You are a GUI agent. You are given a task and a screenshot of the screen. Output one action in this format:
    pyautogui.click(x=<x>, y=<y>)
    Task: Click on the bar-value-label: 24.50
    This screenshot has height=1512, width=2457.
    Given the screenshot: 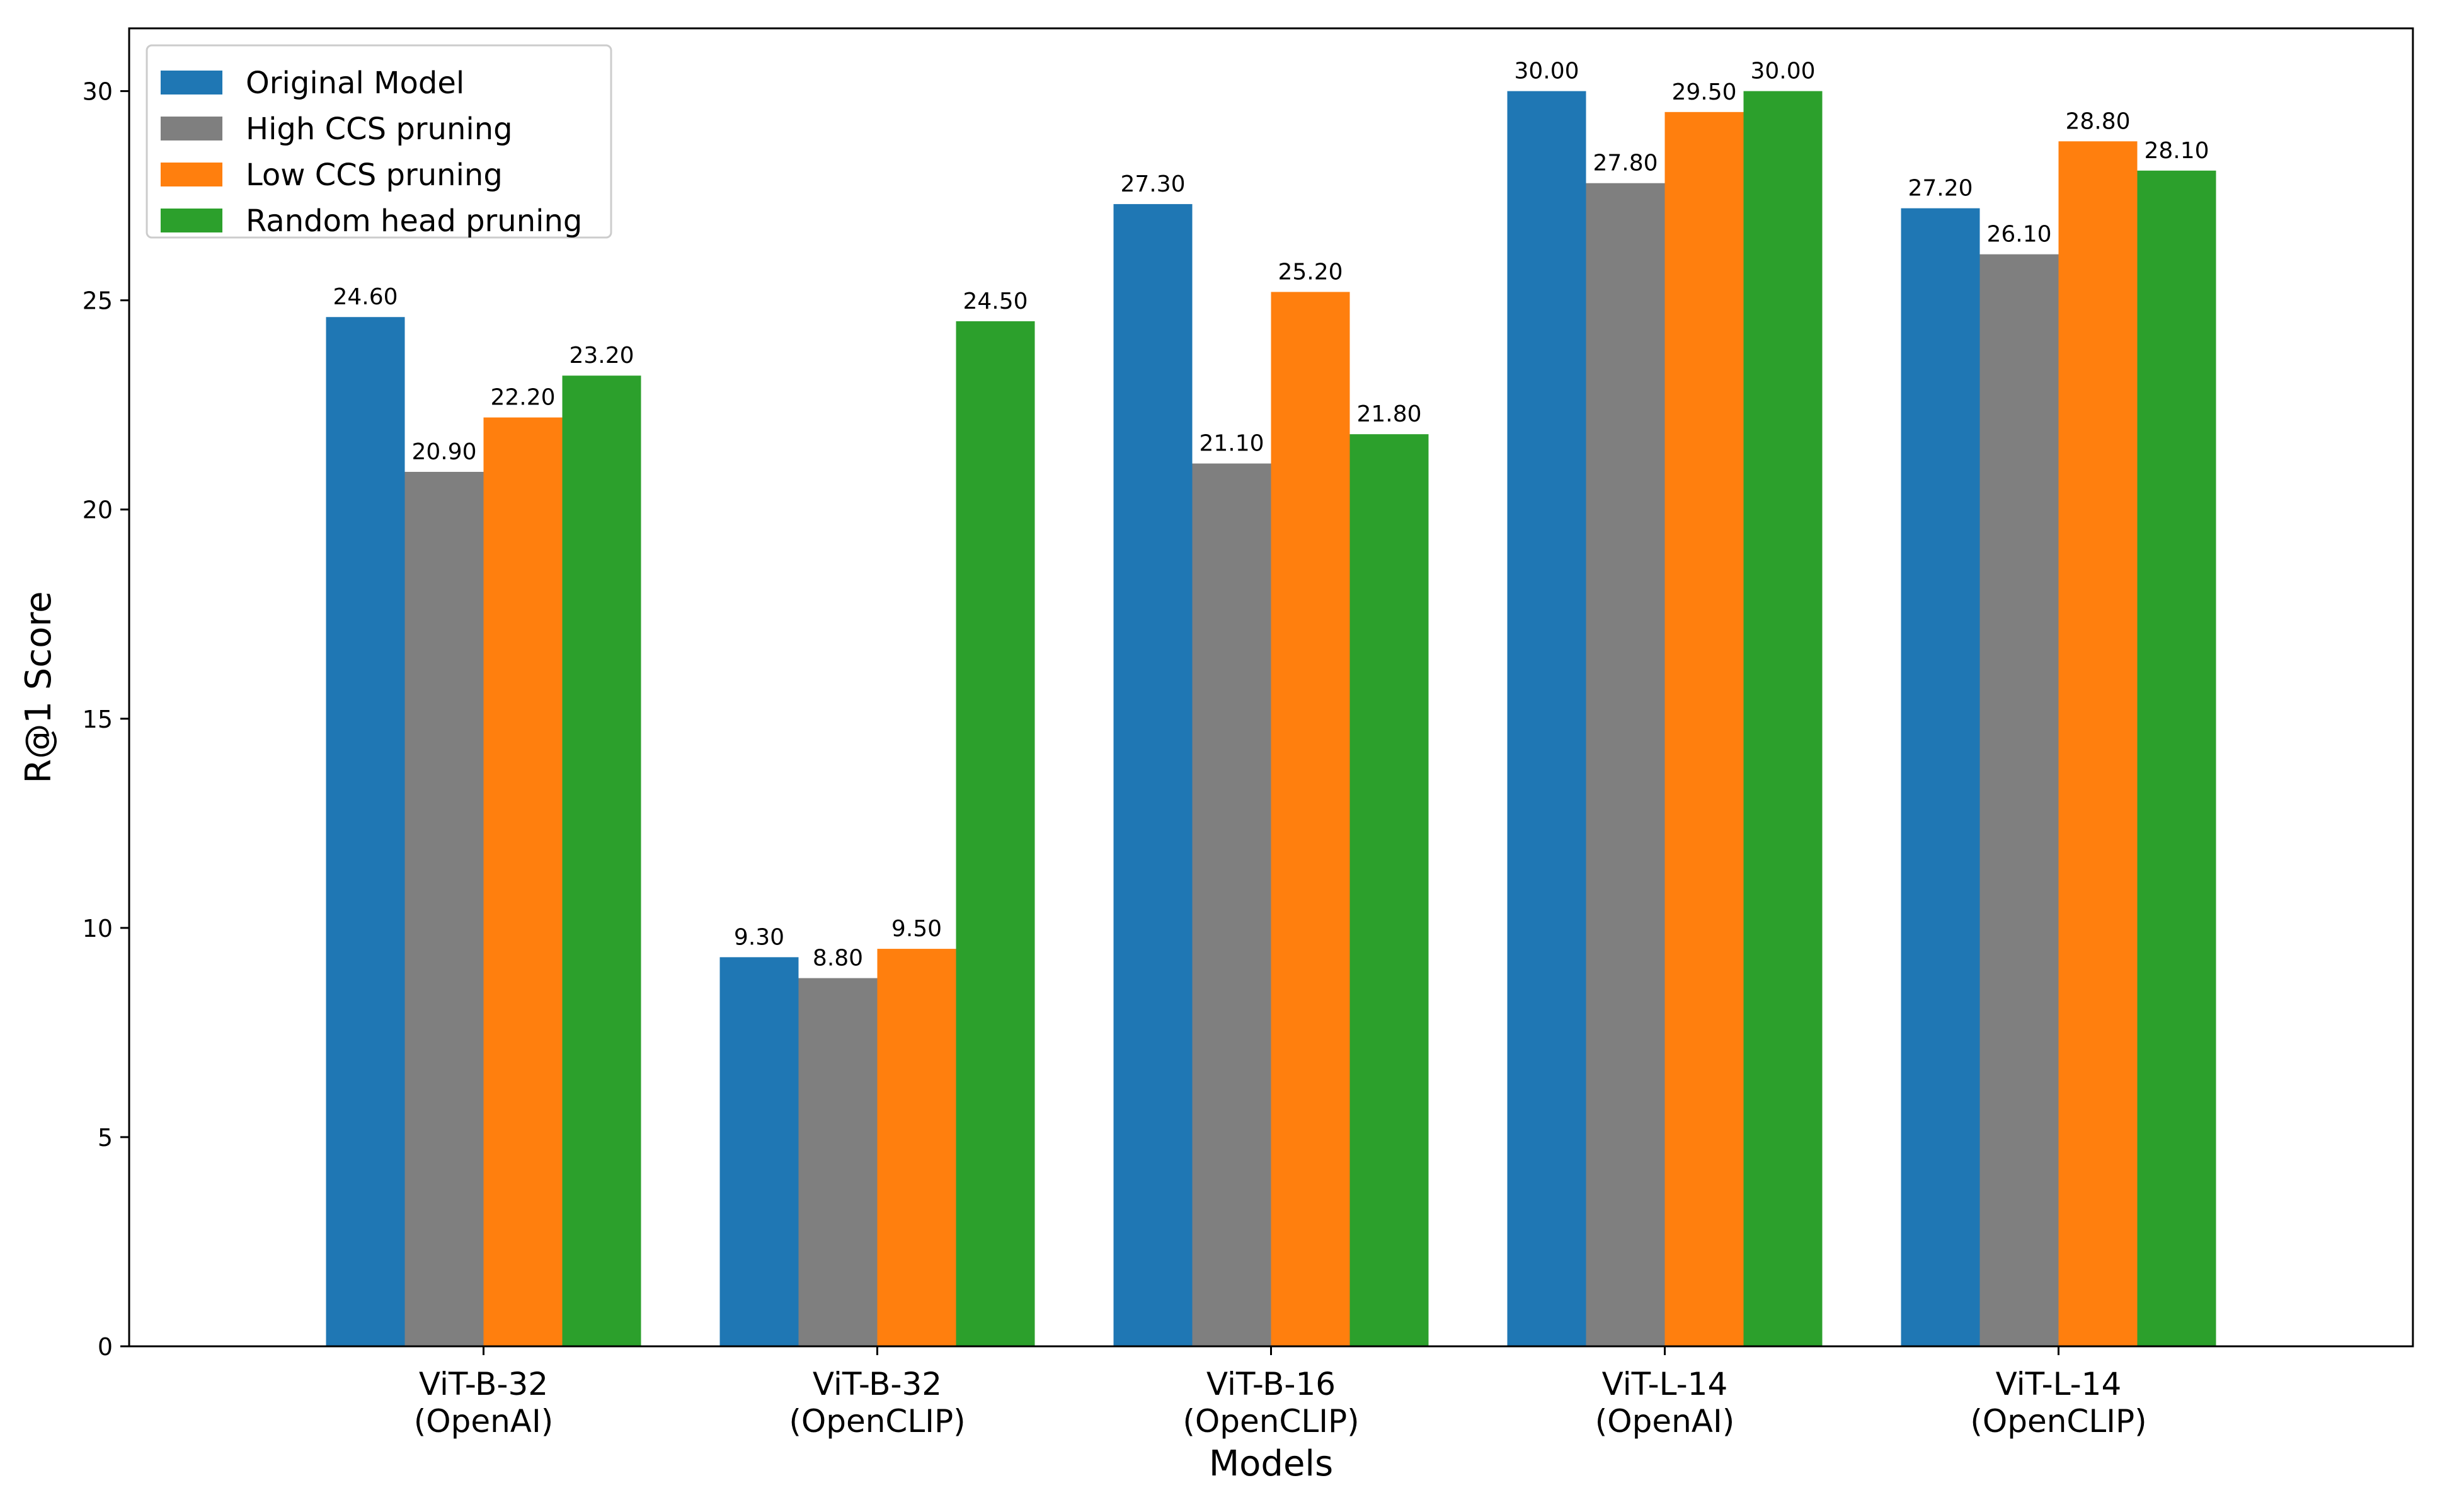 What is the action you would take?
    pyautogui.click(x=995, y=301)
    